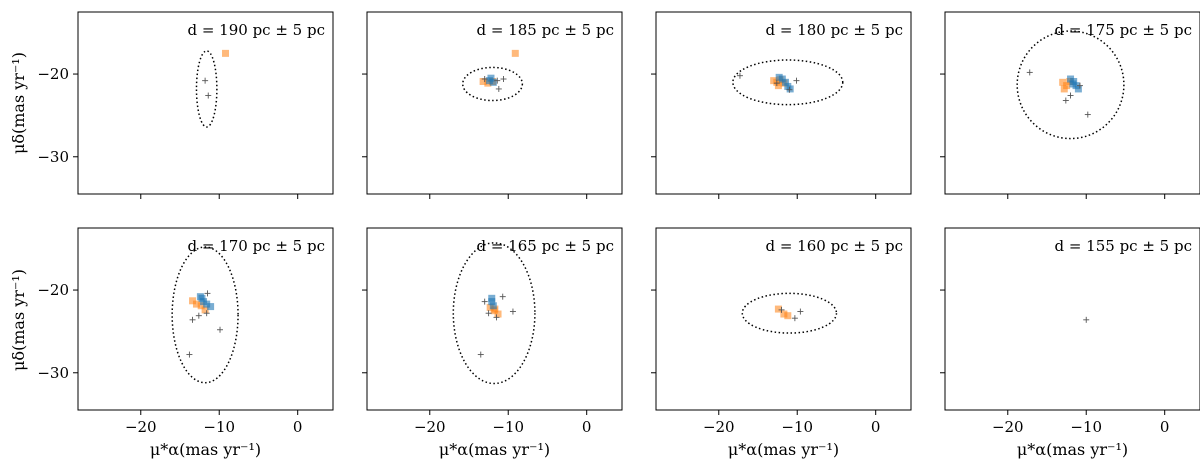 The width and height of the screenshot is (1200, 473). What do you see at coordinates (834, 246) in the screenshot?
I see `distance-annotation: d = 160 pc ± 5 pc` at bounding box center [834, 246].